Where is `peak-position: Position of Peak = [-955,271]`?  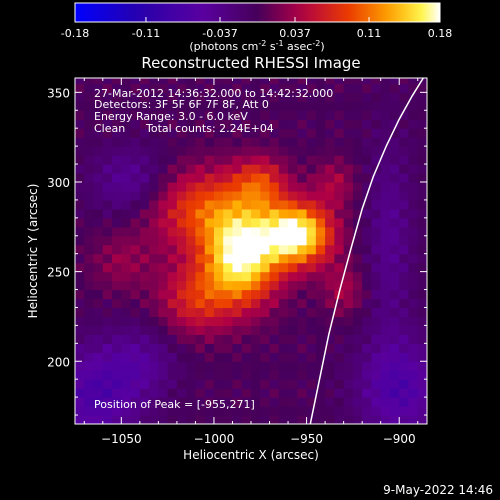
peak-position: Position of Peak = [-955,271] is located at coordinates (174, 404).